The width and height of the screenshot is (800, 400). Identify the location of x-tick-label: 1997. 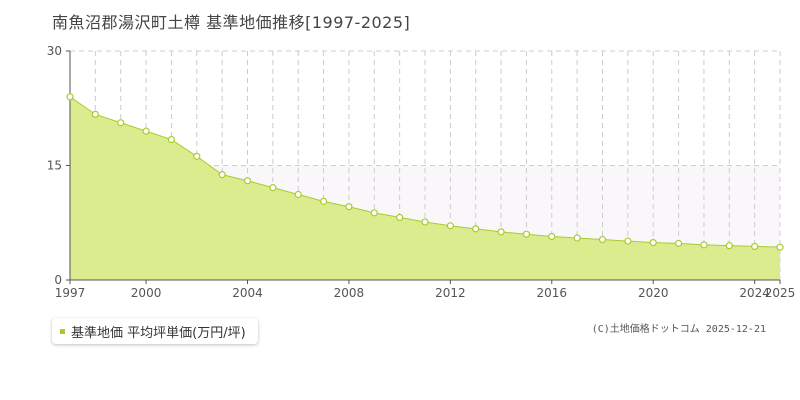
(70, 293).